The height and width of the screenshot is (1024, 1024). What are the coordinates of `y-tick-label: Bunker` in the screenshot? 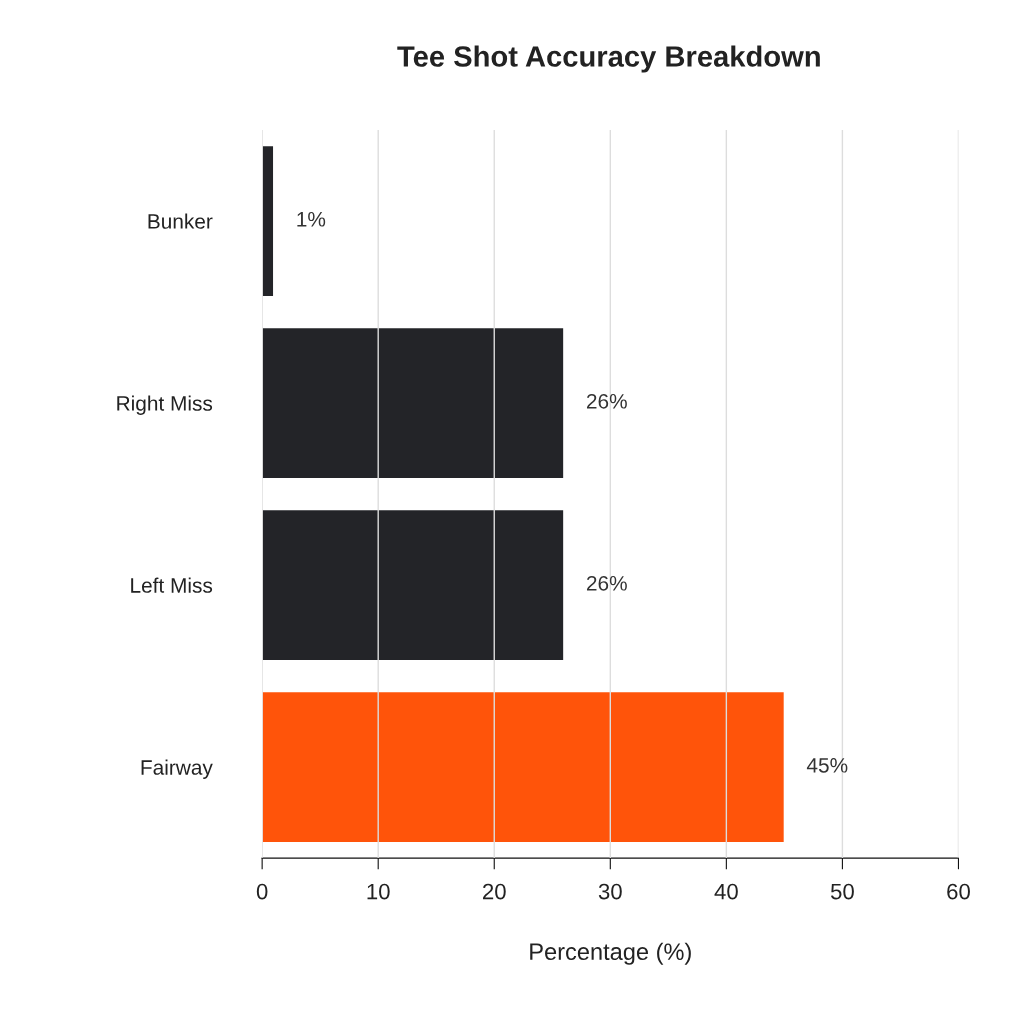 It's located at (180, 221).